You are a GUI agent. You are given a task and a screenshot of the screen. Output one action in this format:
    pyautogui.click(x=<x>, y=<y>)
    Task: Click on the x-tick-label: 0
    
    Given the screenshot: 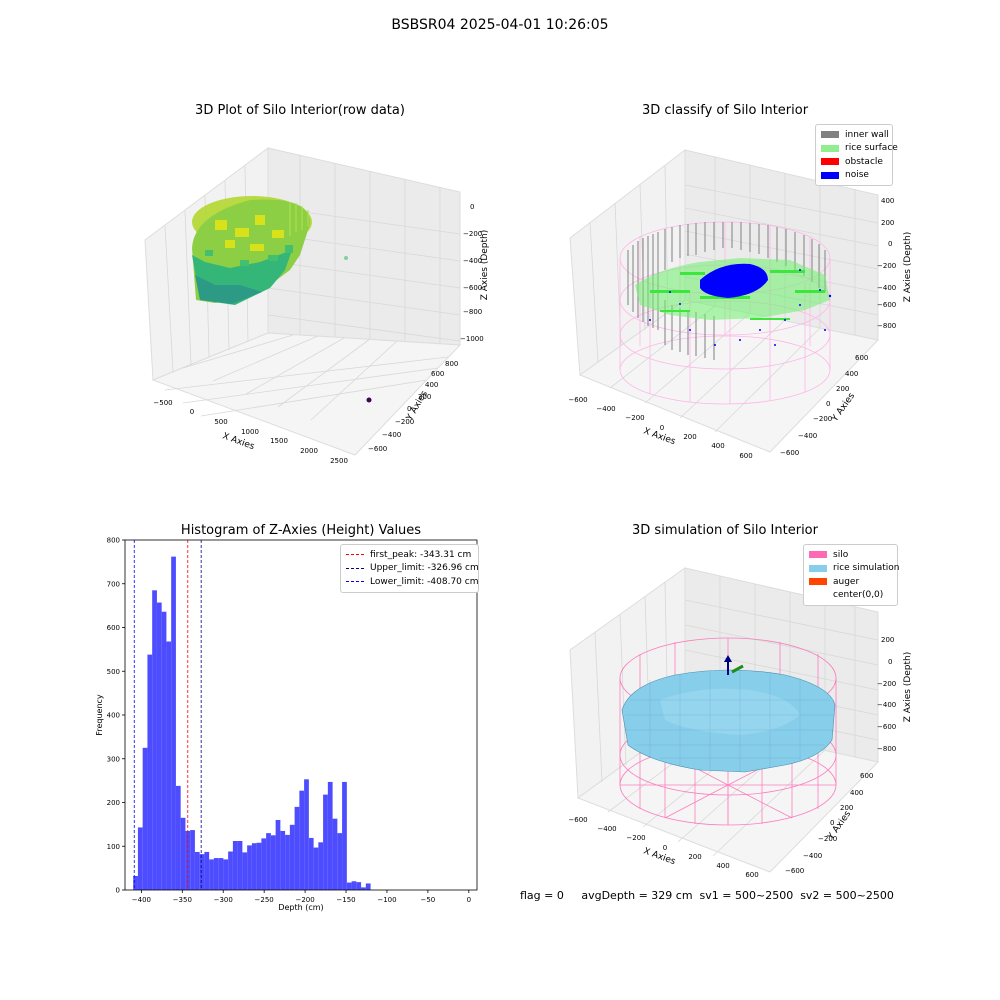 What is the action you would take?
    pyautogui.click(x=469, y=900)
    